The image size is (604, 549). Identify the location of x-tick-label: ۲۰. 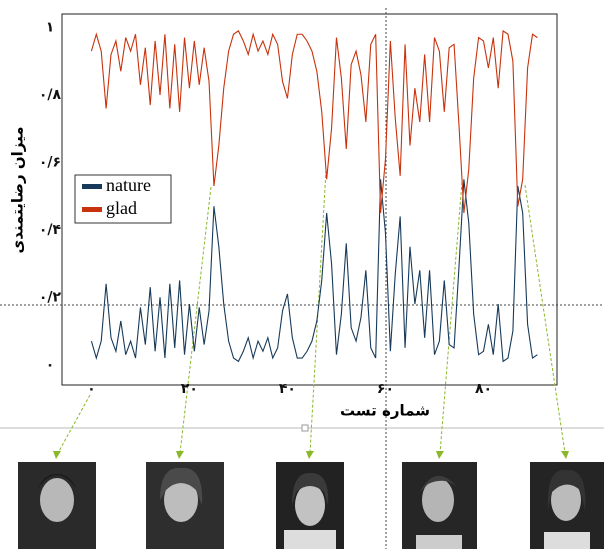
(189, 389).